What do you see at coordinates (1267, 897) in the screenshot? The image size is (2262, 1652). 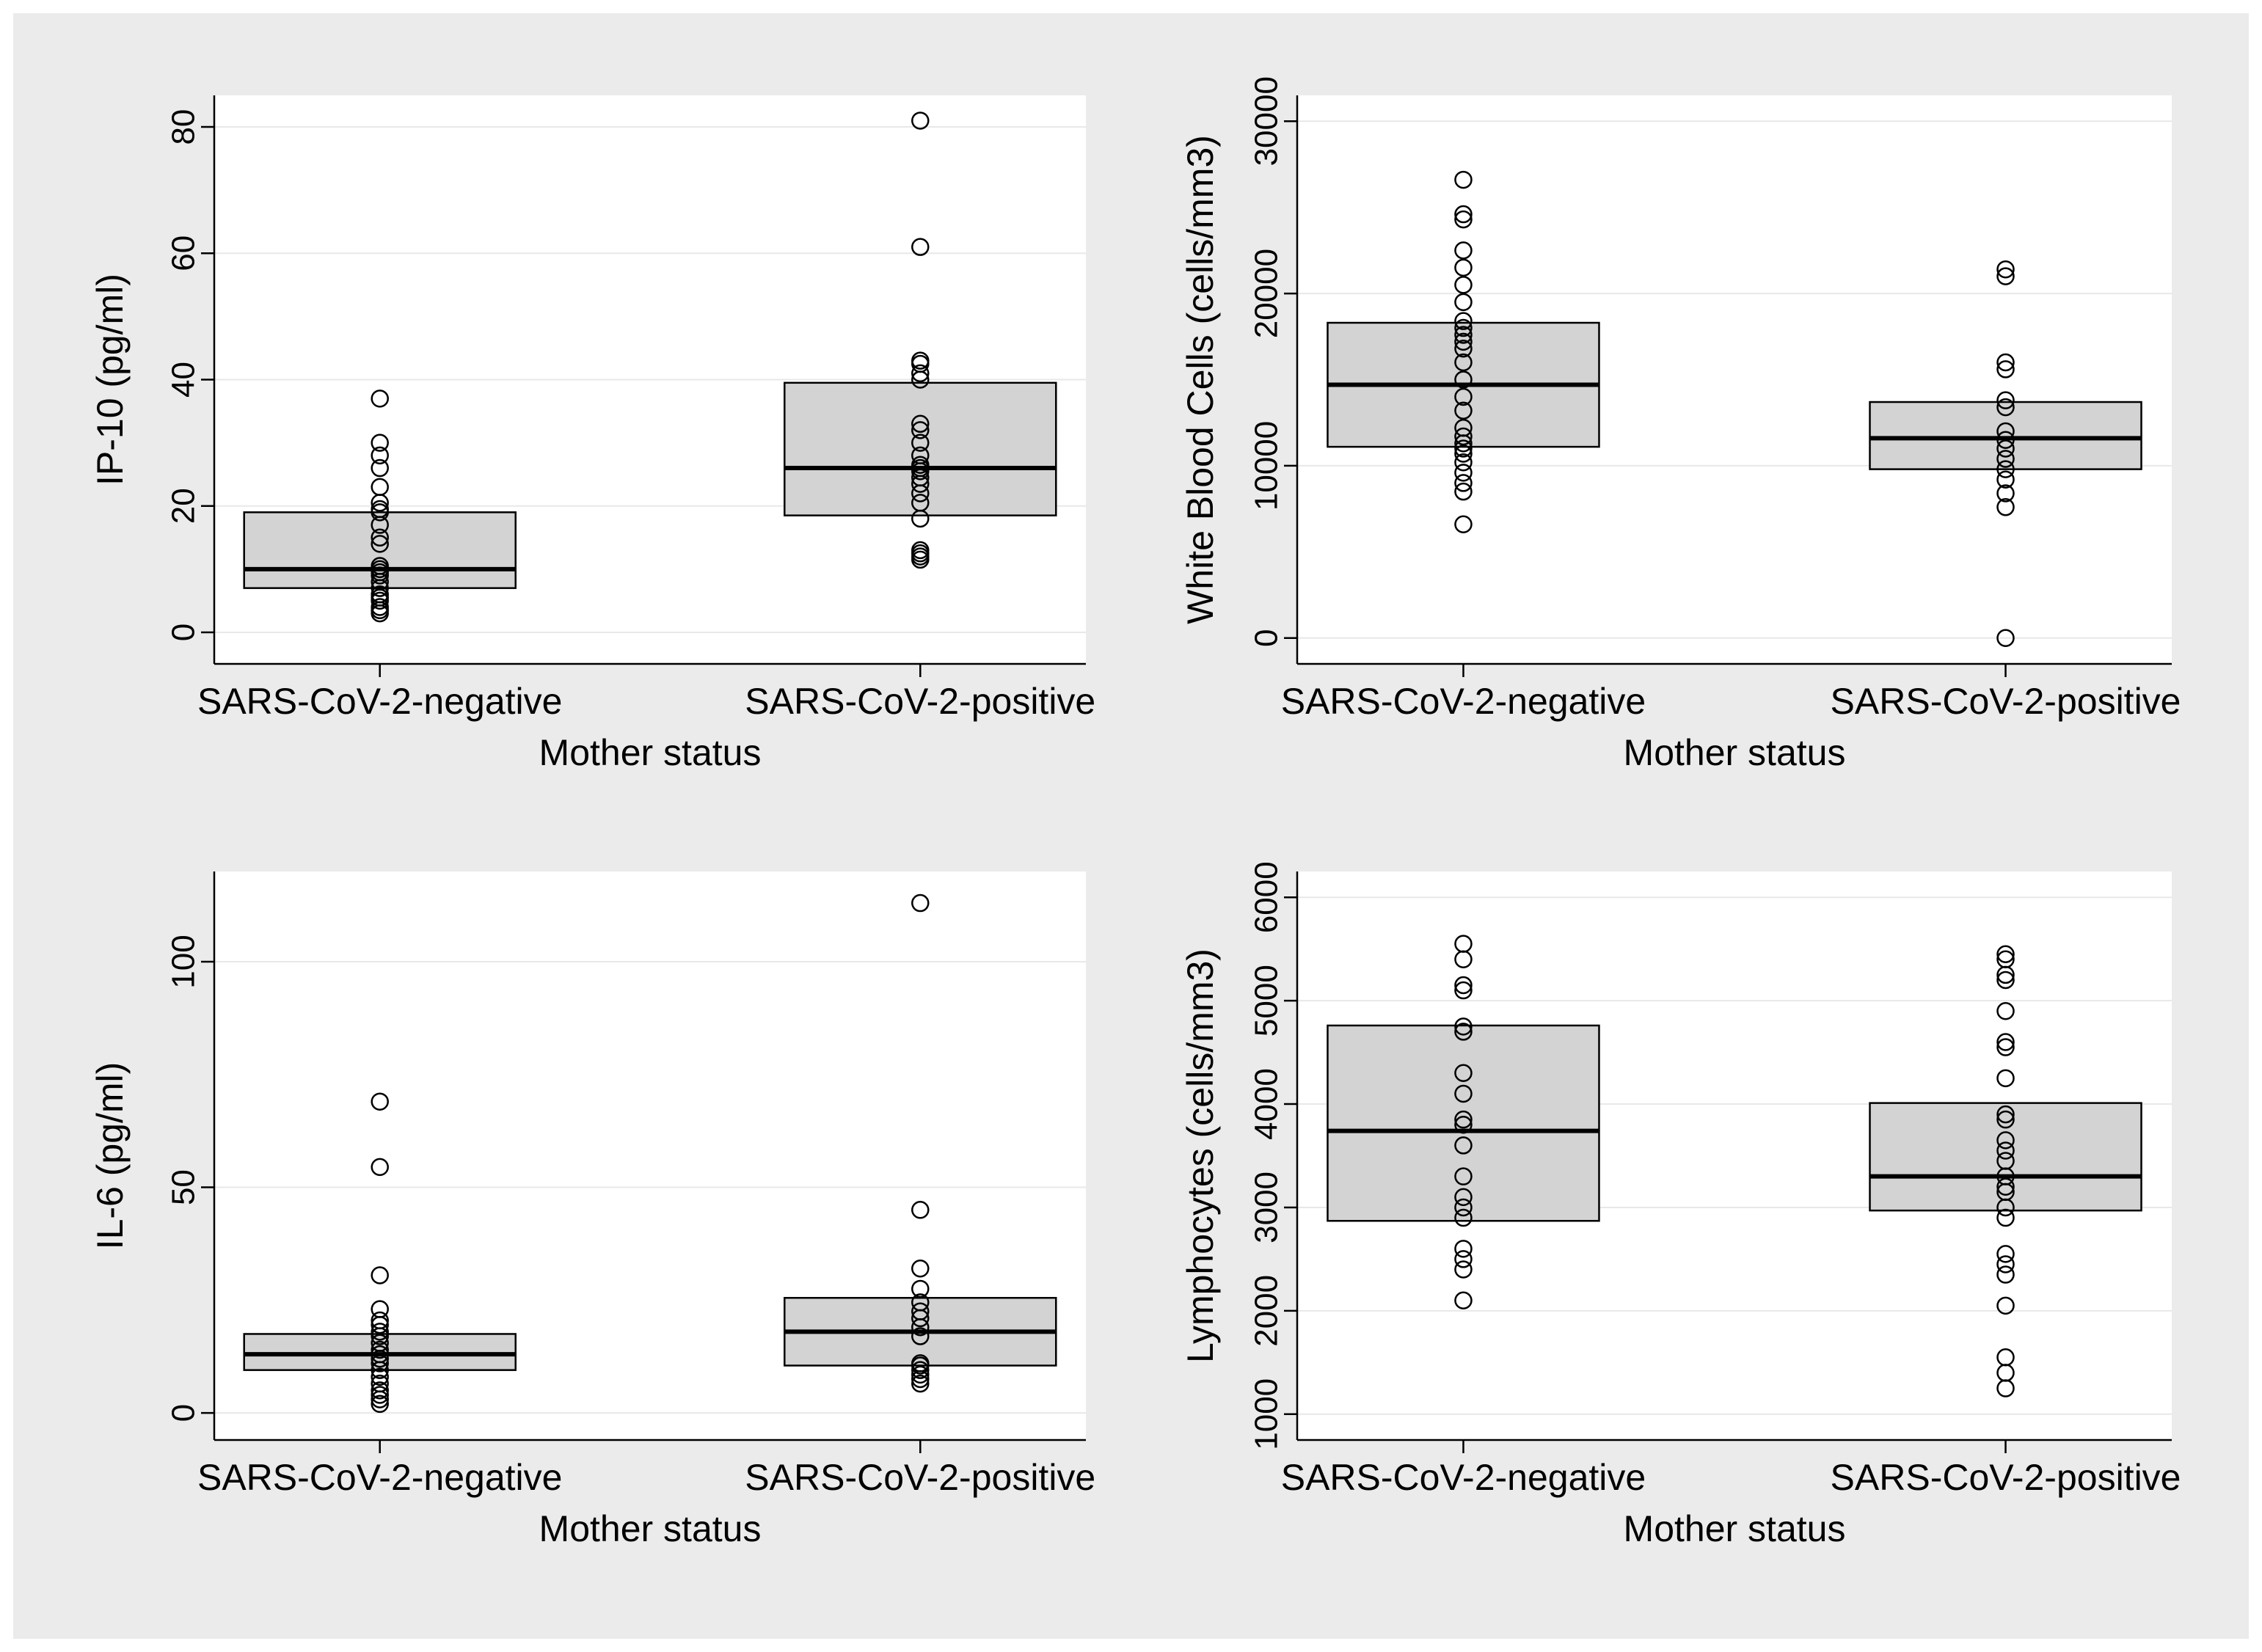 I see `y-tick-label: 6000` at bounding box center [1267, 897].